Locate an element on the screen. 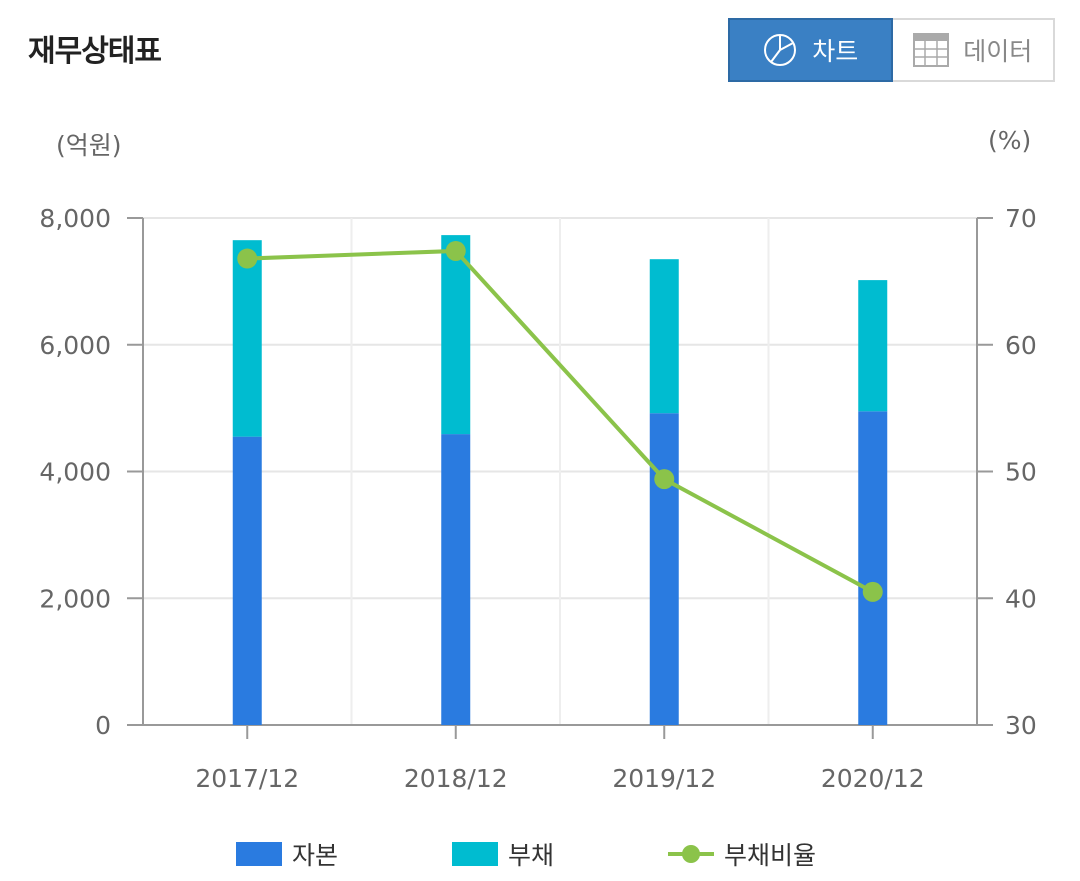  left-tick-label: 0 is located at coordinates (103, 725).